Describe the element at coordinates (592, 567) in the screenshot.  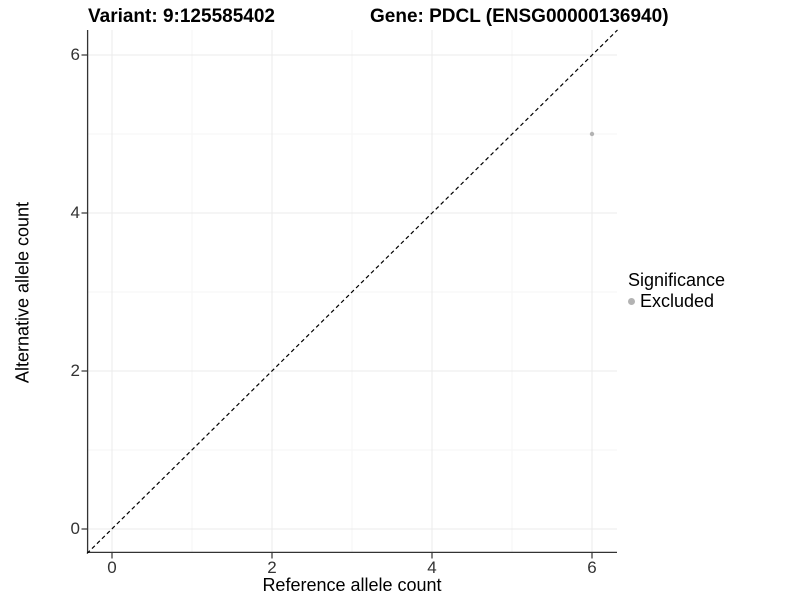
I see `x-tick-label: 6` at that location.